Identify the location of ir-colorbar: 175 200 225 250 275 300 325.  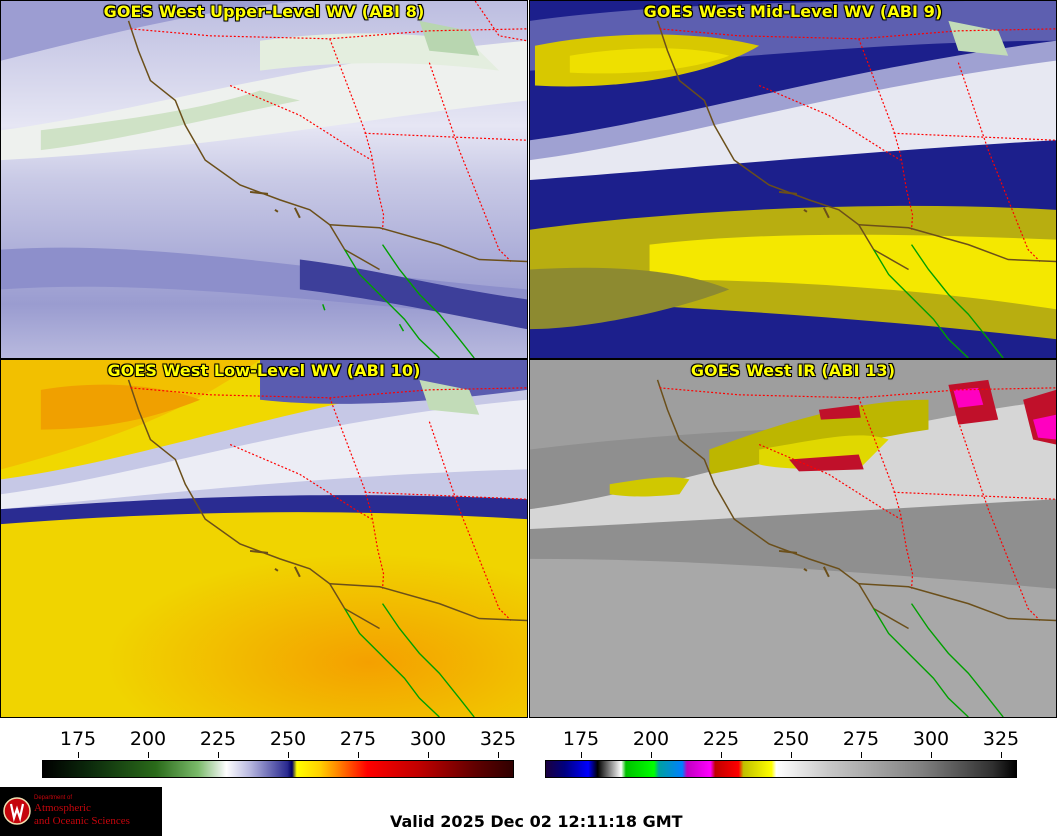
(782, 752).